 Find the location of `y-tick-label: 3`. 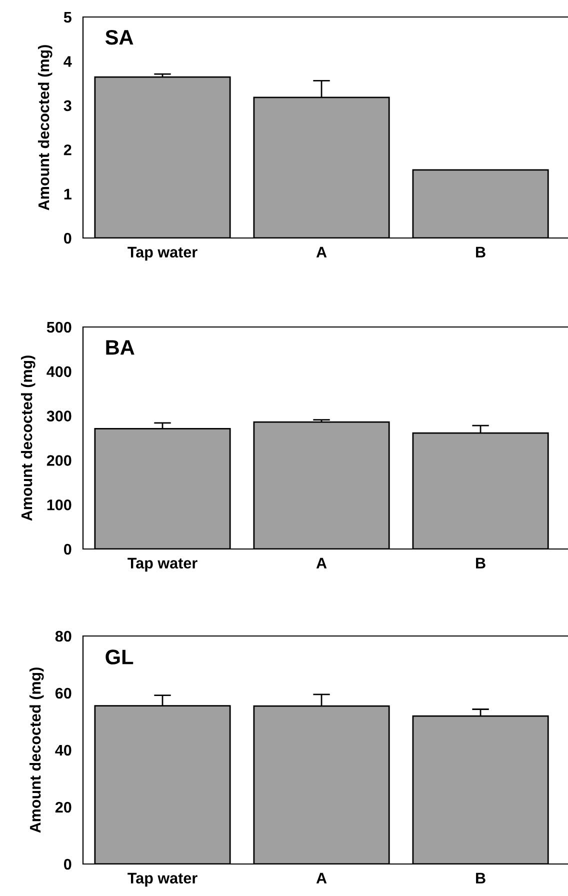

y-tick-label: 3 is located at coordinates (68, 106).